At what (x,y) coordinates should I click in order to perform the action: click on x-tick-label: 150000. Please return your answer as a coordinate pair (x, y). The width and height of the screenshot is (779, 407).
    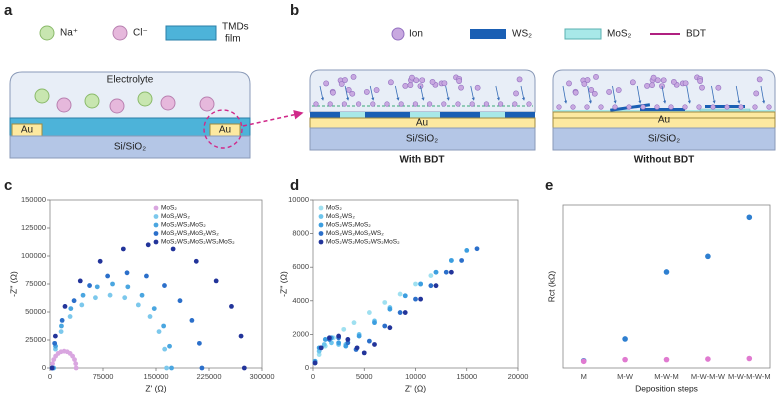
    Looking at the image, I should click on (155, 376).